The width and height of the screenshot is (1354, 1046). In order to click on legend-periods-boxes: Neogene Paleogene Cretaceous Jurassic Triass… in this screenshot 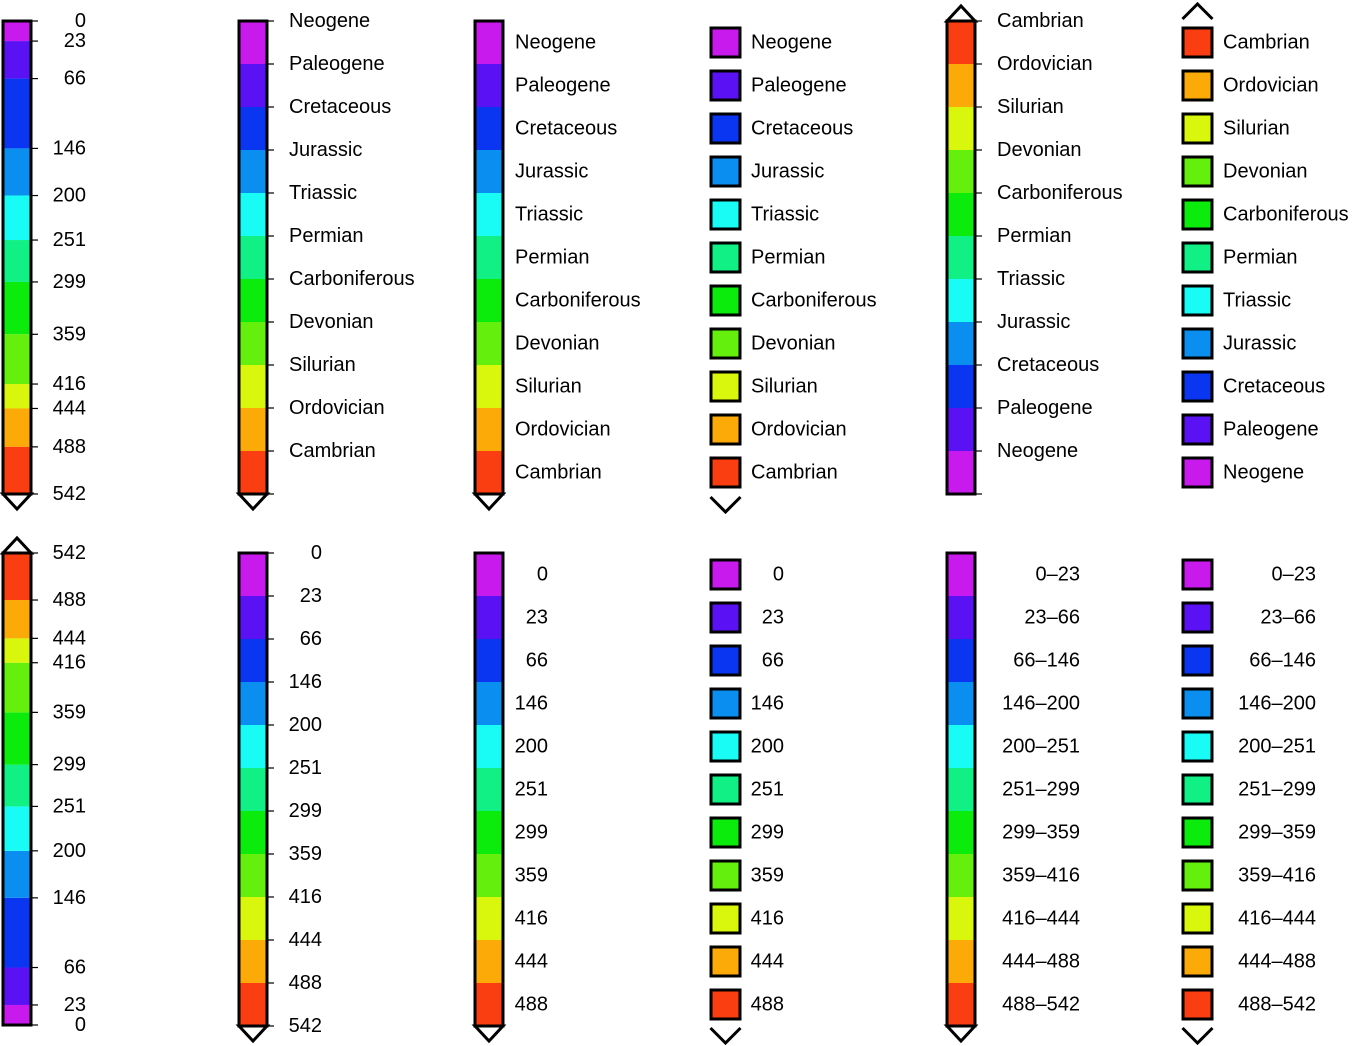, I will do `click(793, 270)`.